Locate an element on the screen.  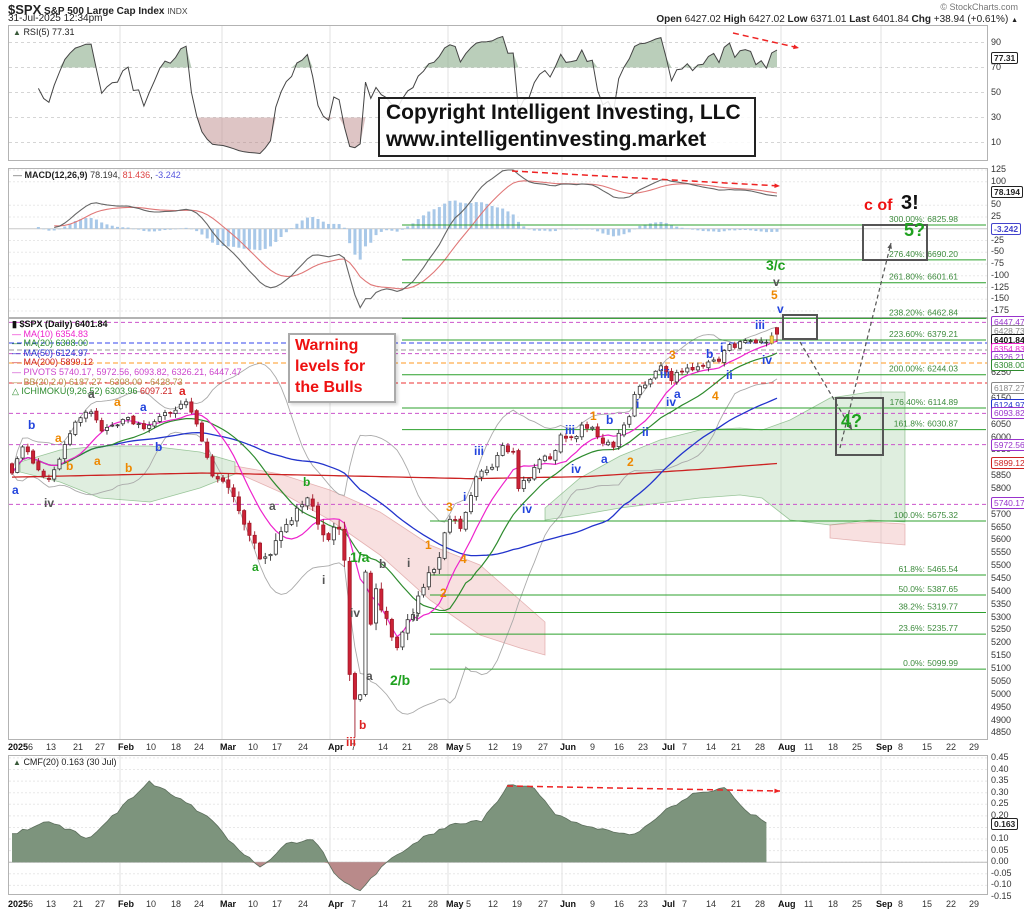
axis-label: 0.20 is located at coordinates (1000, 814).